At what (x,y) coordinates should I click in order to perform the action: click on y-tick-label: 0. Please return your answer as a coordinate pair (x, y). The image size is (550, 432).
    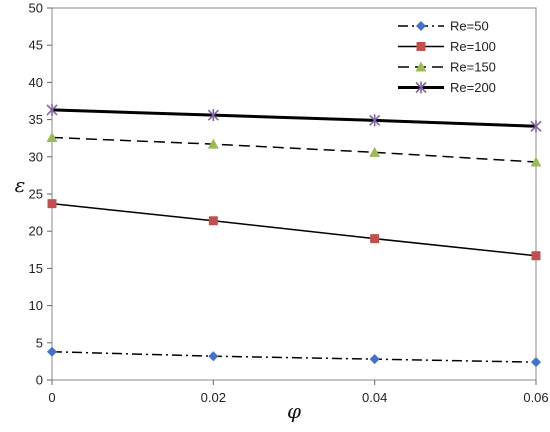
    Looking at the image, I should click on (39, 380).